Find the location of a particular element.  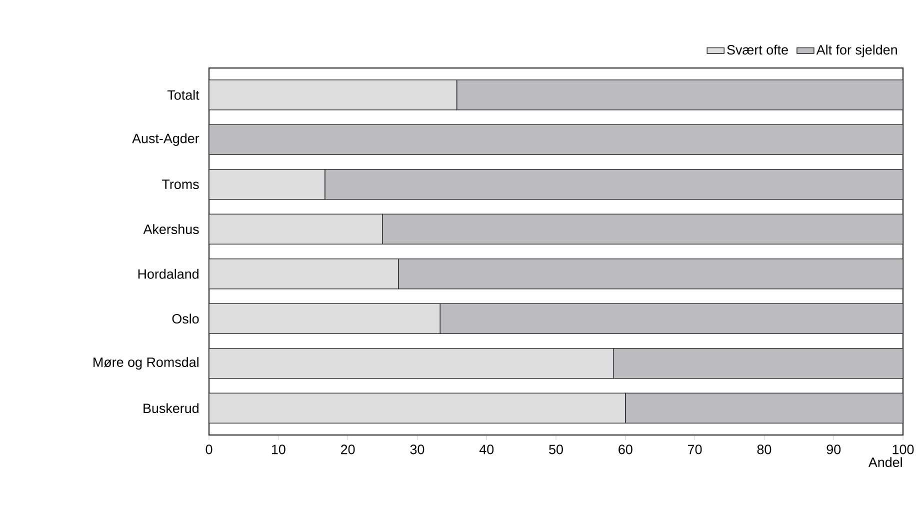

y-tick-label: Troms is located at coordinates (180, 185).